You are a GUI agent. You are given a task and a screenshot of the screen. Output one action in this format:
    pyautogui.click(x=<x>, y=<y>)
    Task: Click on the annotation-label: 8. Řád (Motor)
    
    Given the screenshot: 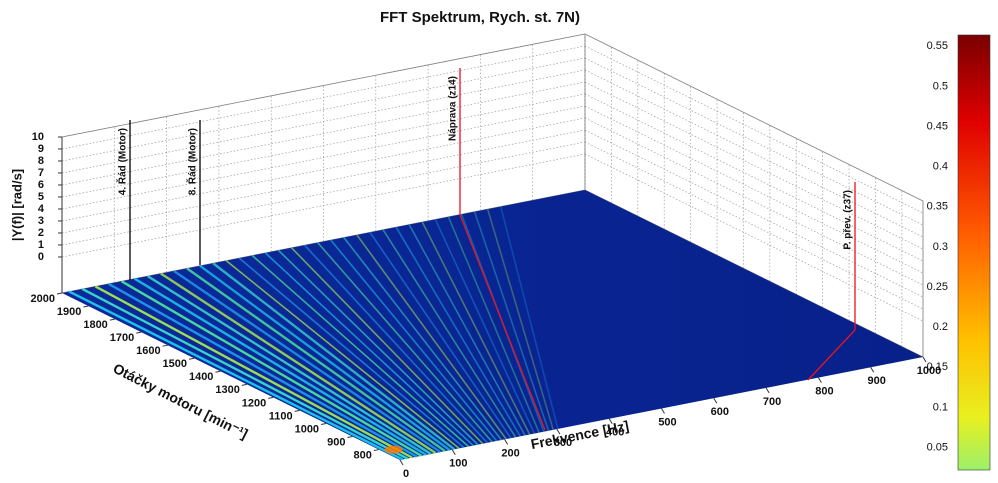 What is the action you would take?
    pyautogui.click(x=192, y=161)
    